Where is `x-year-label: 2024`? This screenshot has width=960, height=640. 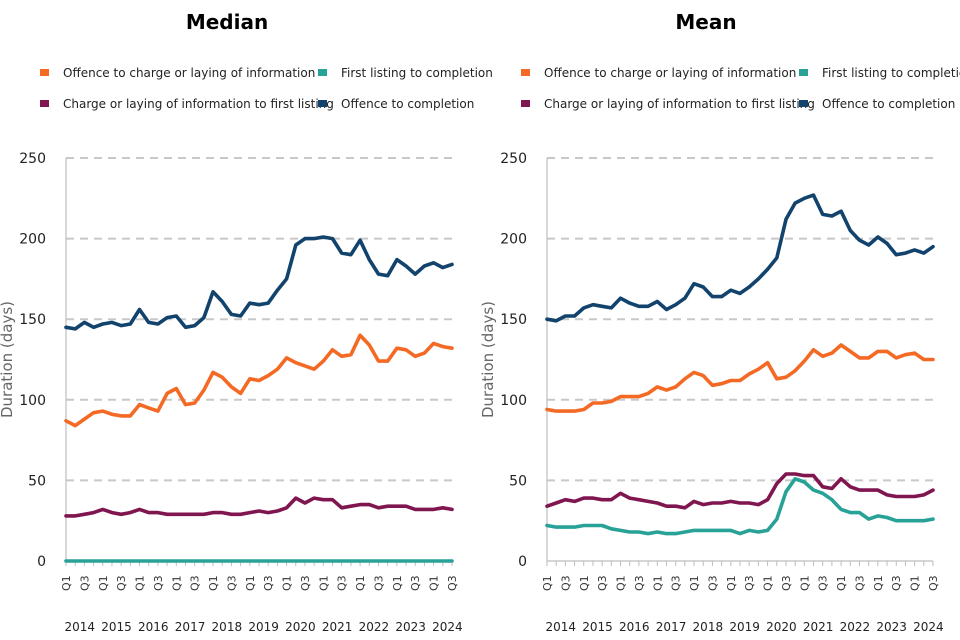 x-year-label: 2024 is located at coordinates (928, 627).